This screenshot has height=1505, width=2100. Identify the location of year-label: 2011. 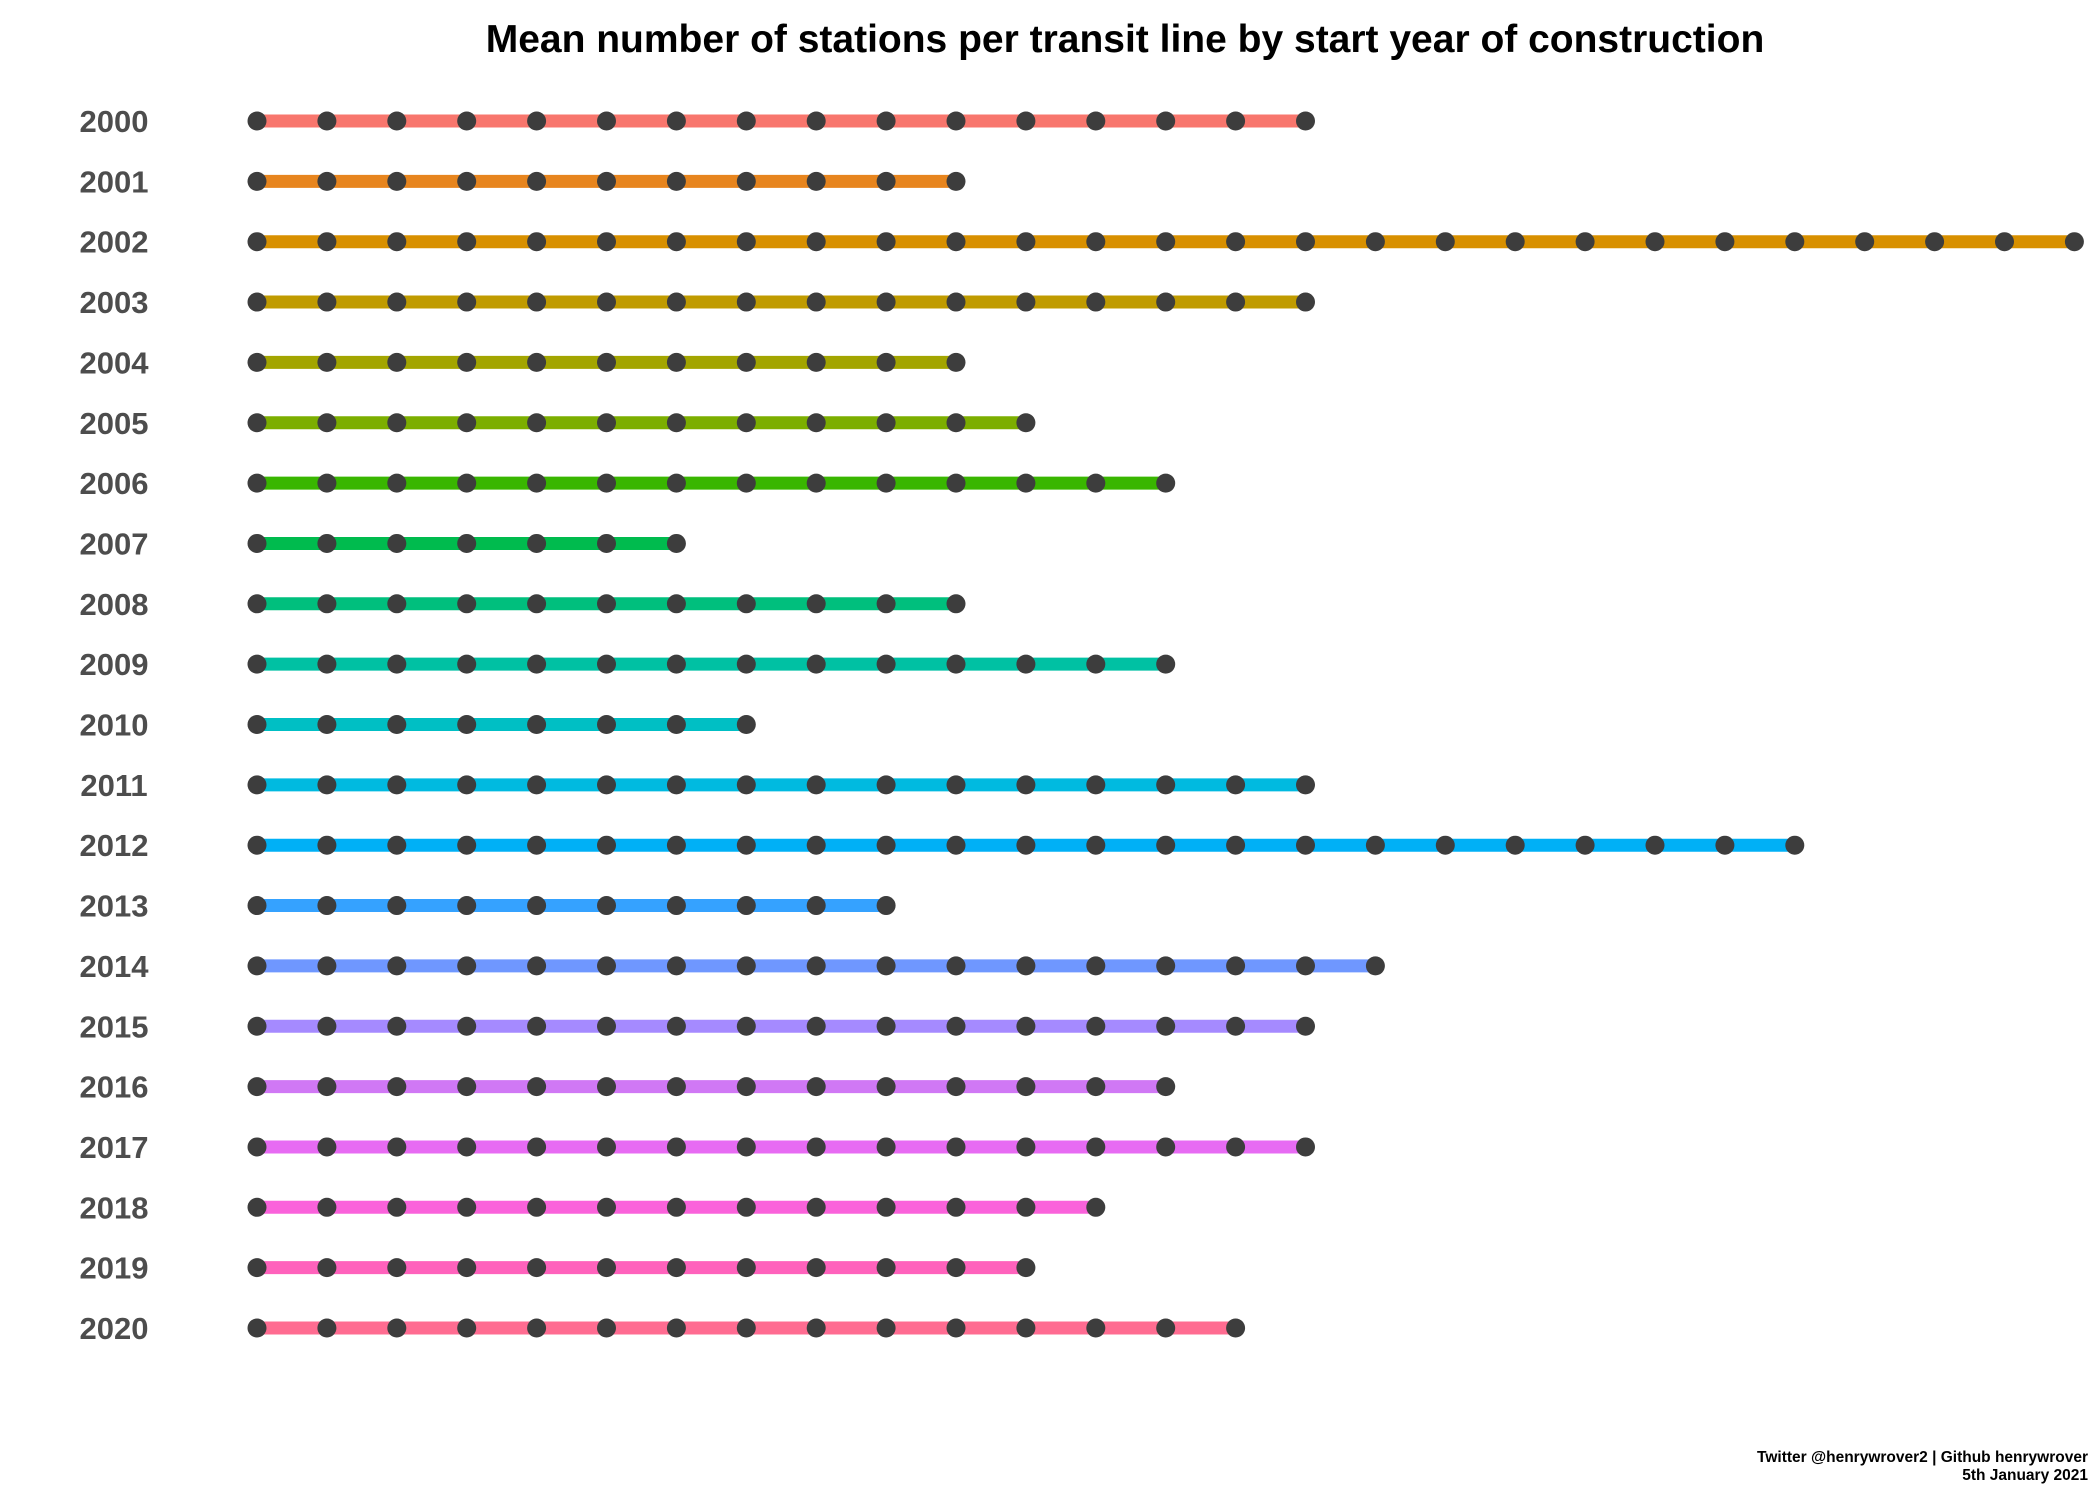
(113, 785).